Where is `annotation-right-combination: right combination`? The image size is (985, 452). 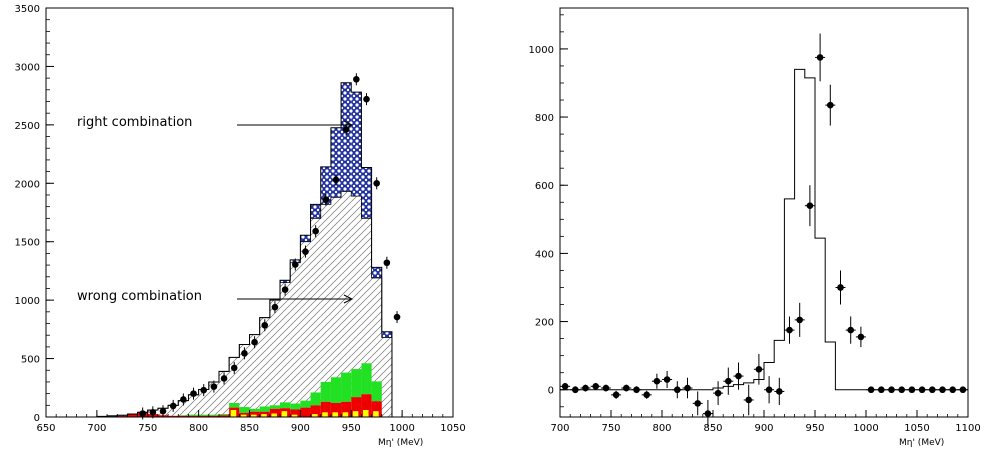 annotation-right-combination: right combination is located at coordinates (134, 122).